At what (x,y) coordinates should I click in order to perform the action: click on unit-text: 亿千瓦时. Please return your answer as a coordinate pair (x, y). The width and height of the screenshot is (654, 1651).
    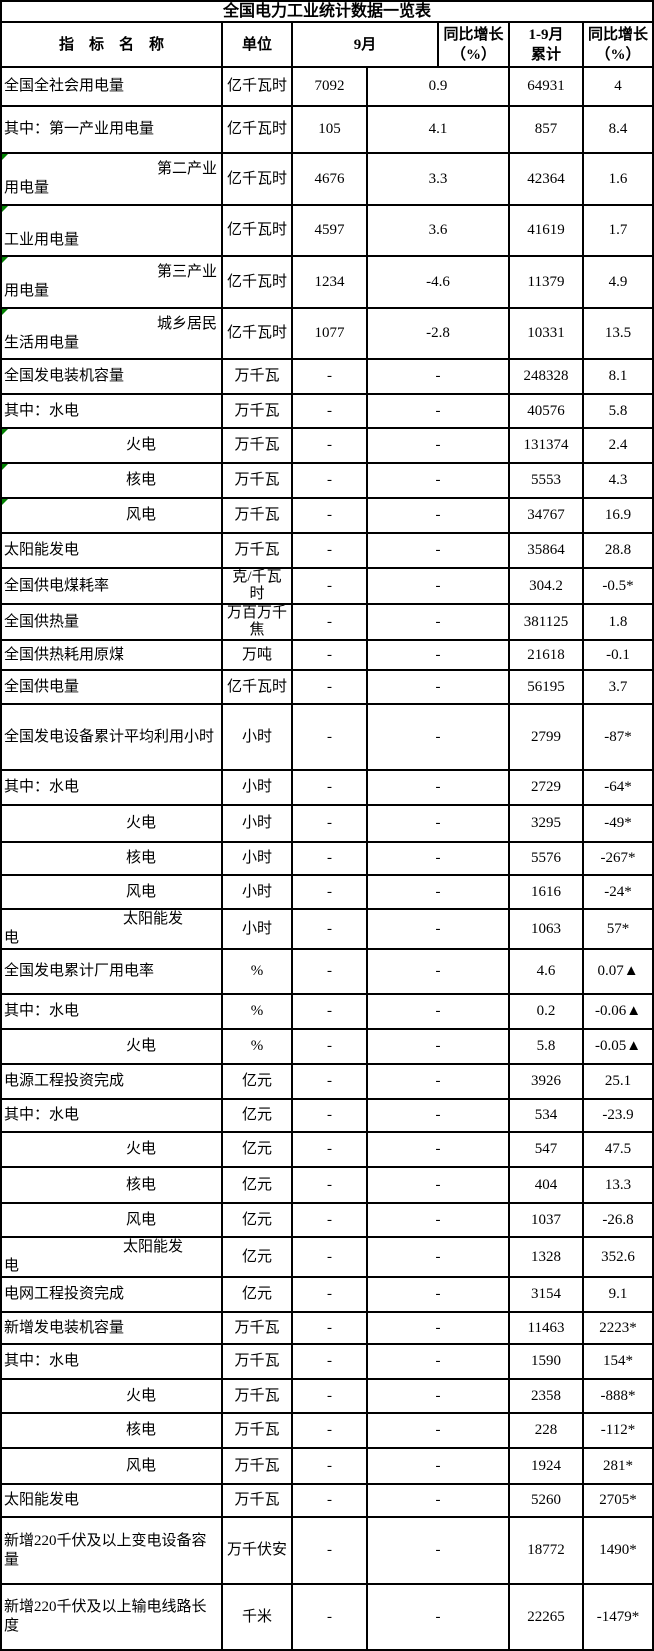
    Looking at the image, I should click on (256, 129).